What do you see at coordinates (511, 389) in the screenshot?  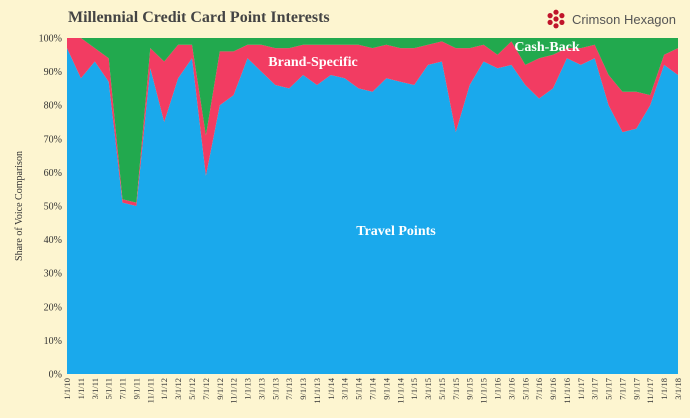 I see `x-tick-label: 3/1/16` at bounding box center [511, 389].